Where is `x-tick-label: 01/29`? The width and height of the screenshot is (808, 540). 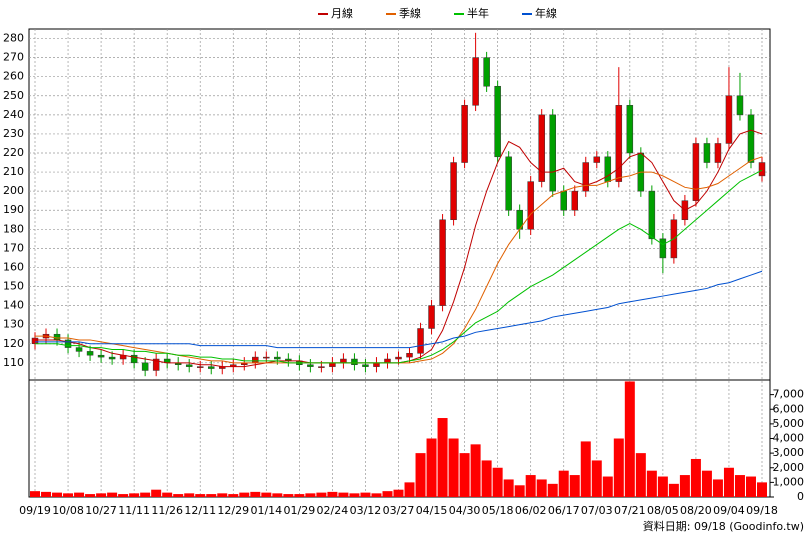 x-tick-label: 01/29 is located at coordinates (300, 510).